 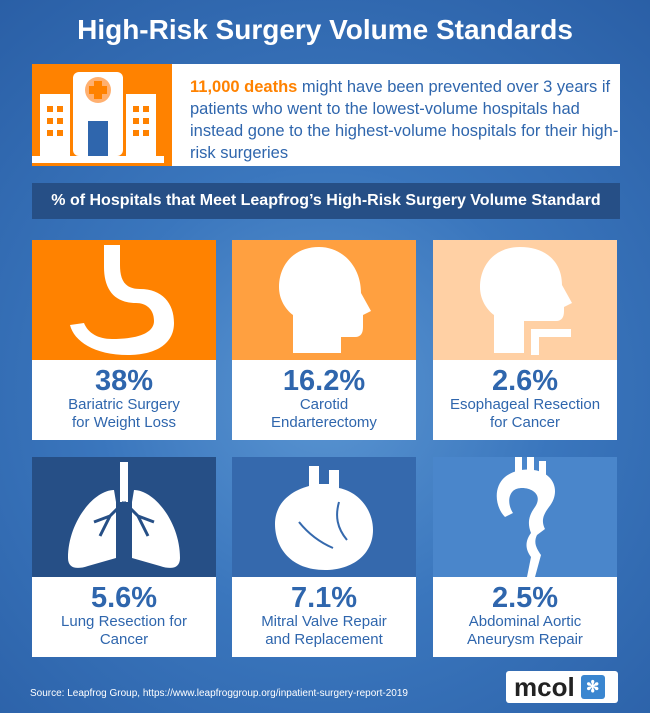 What do you see at coordinates (124, 381) in the screenshot?
I see `percentage: 38%` at bounding box center [124, 381].